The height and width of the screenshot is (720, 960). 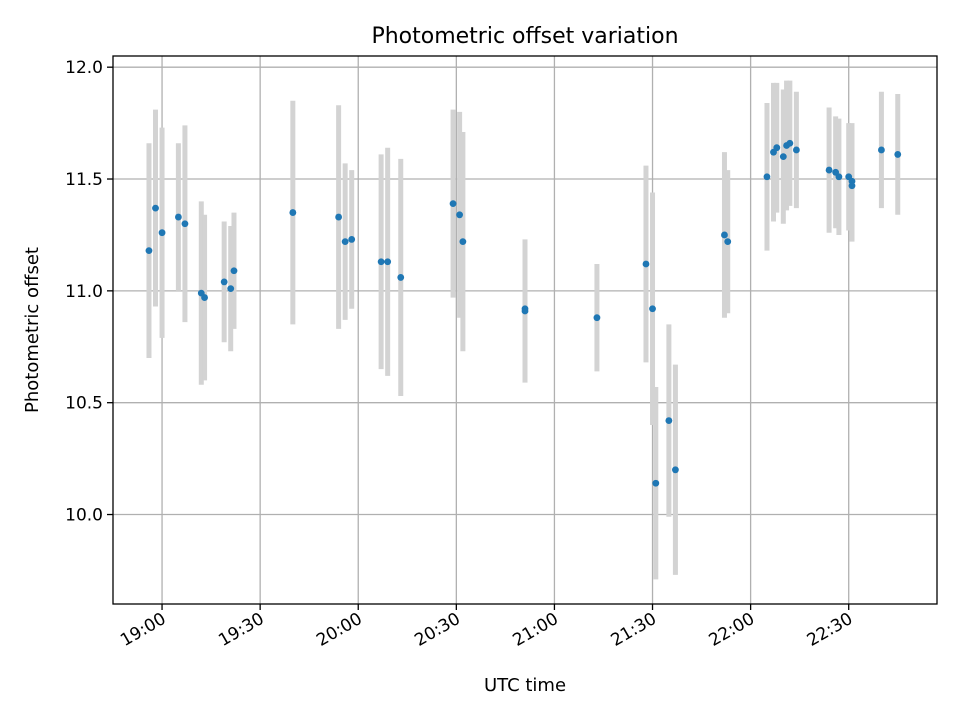 I want to click on x-tick-label: 22:00, so click(x=732, y=630).